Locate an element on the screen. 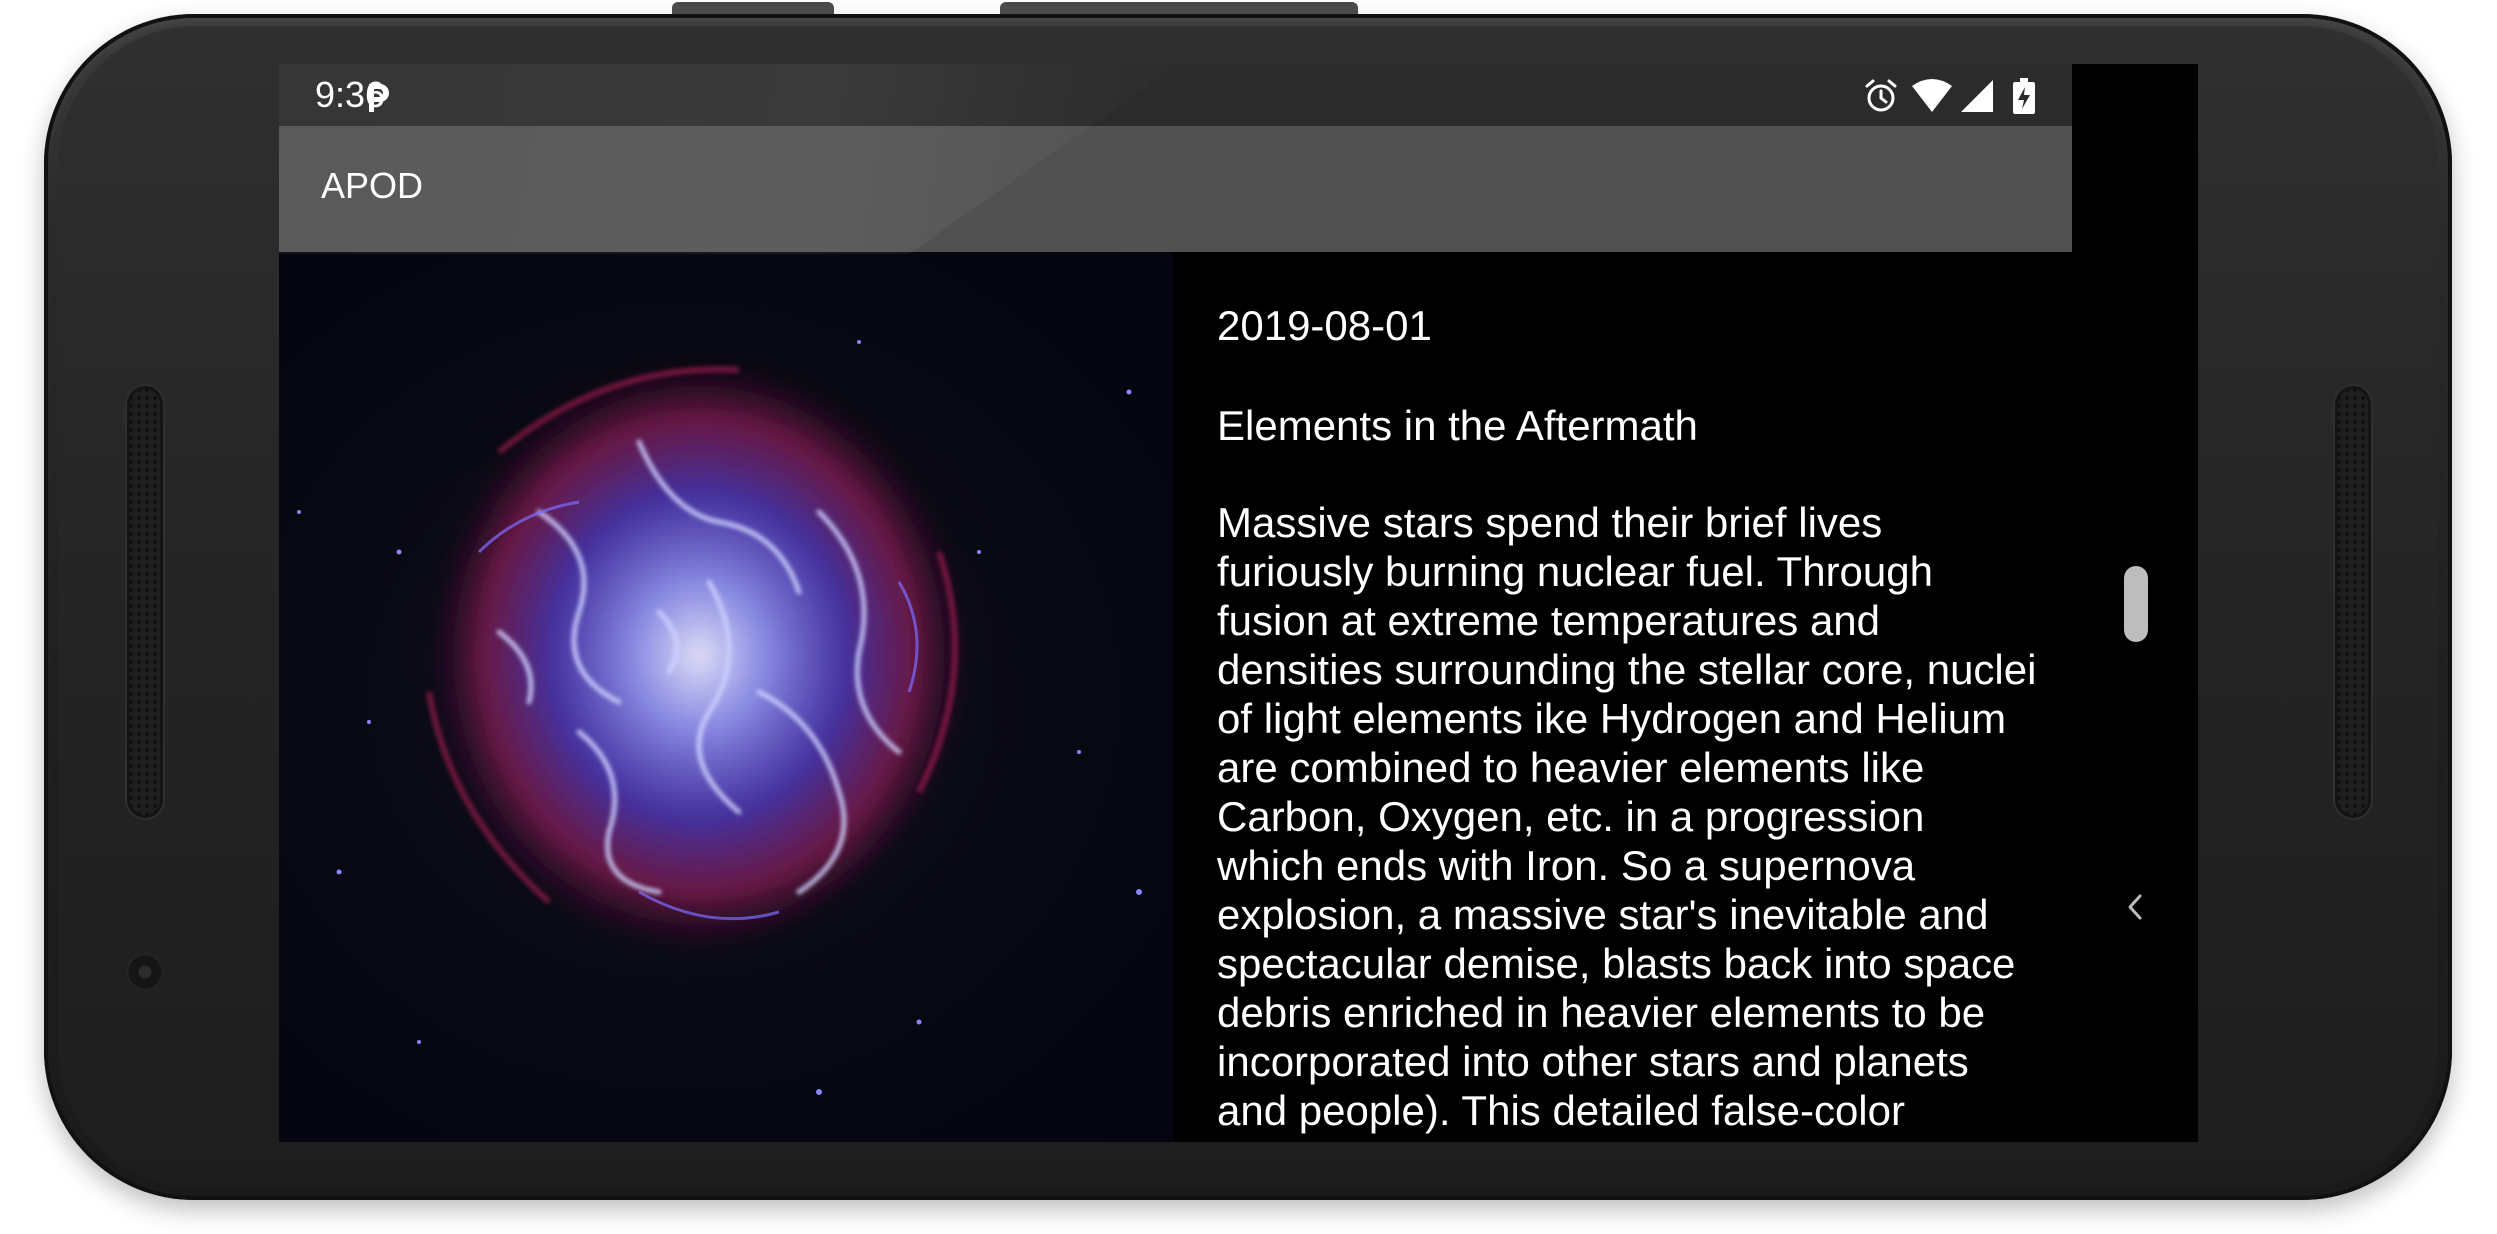 This screenshot has height=1234, width=2497. status-bar: 9:36 is located at coordinates (1175, 95).